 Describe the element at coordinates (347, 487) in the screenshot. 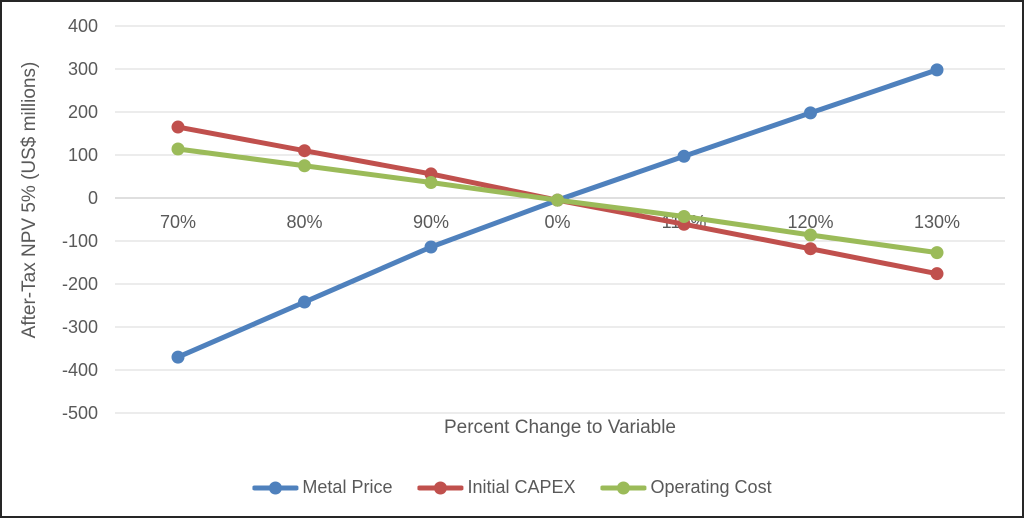

I see `legend-label-metal-price: Metal Price` at that location.